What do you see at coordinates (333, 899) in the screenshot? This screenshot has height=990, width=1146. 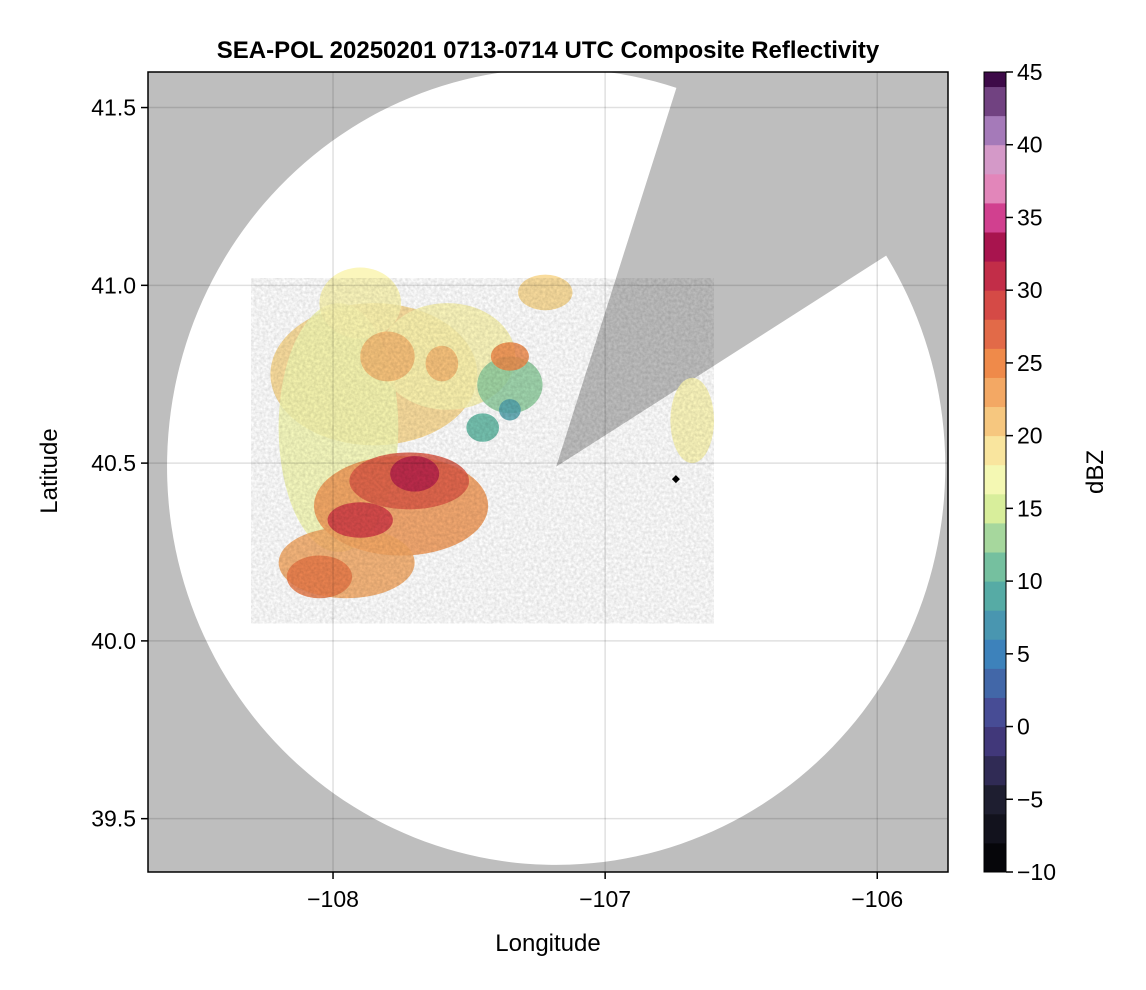 I see `x-tick-label: −108` at bounding box center [333, 899].